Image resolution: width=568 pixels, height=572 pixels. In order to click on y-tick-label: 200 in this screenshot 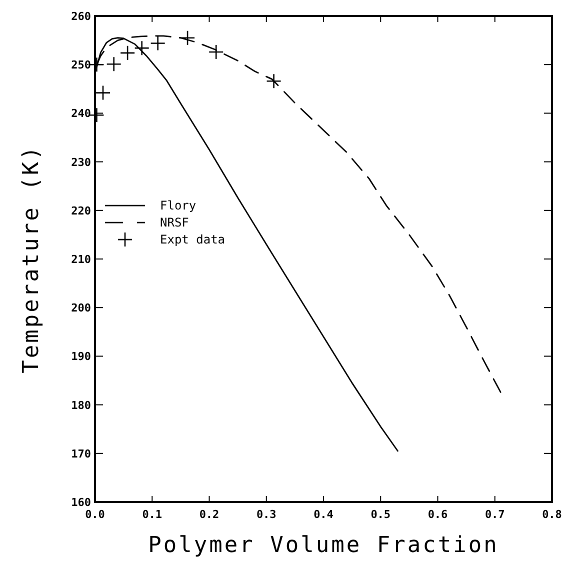, I will do `click(81, 308)`.